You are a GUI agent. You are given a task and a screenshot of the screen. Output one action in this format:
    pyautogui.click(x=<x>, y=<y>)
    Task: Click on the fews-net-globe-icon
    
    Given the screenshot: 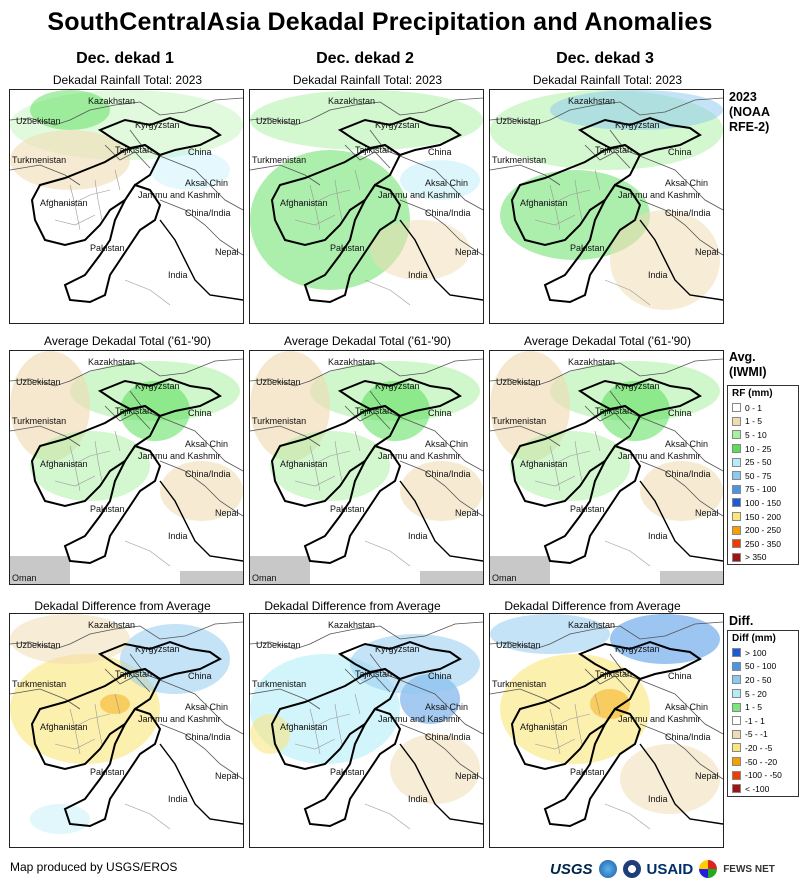 What is the action you would take?
    pyautogui.click(x=708, y=869)
    